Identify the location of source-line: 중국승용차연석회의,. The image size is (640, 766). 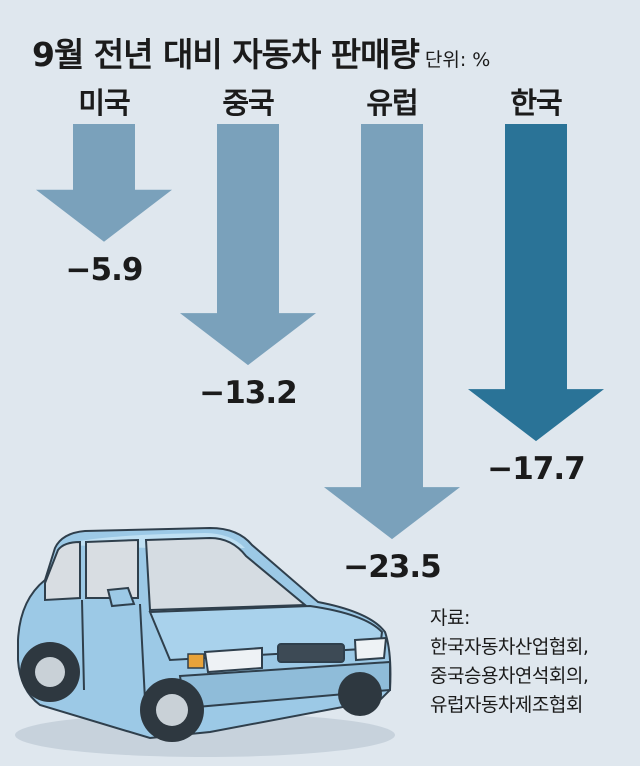
(509, 676).